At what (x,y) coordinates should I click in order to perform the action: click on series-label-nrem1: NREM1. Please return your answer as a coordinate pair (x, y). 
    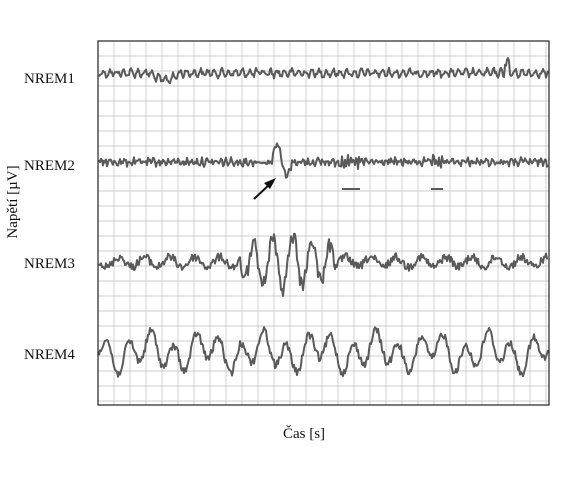
    Looking at the image, I should click on (49, 79).